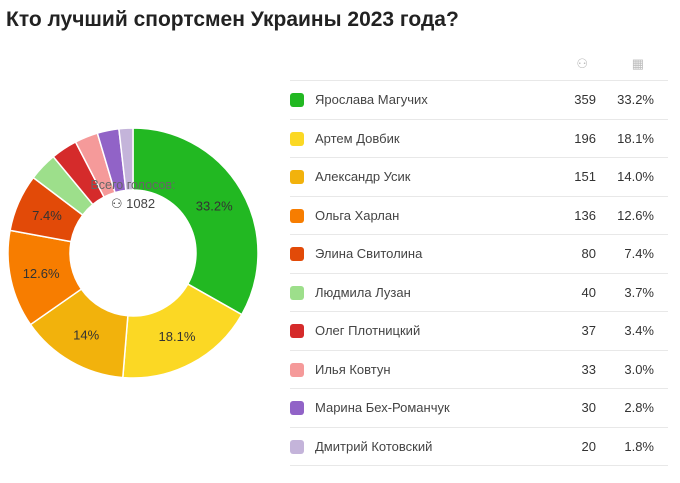 Image resolution: width=680 pixels, height=483 pixels. What do you see at coordinates (639, 369) in the screenshot?
I see `vote-percent: 3.0%` at bounding box center [639, 369].